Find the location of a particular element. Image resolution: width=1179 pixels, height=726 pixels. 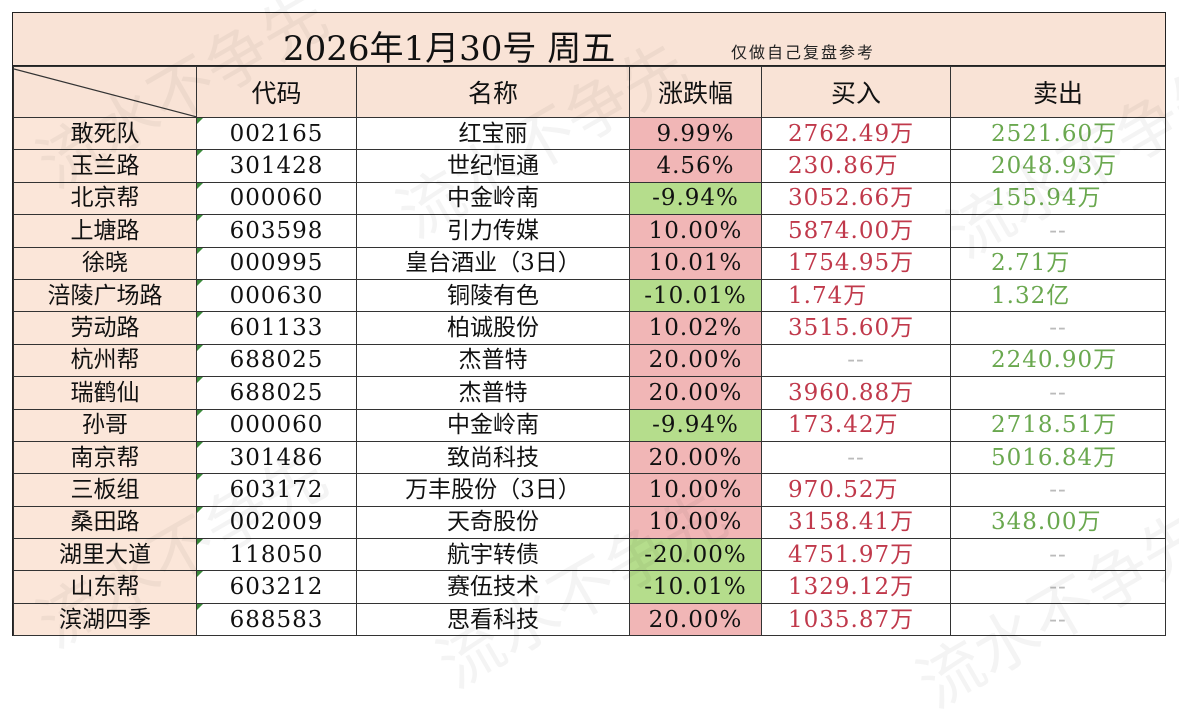

sell-amount-cell: 155.94万 is located at coordinates (1058, 198).